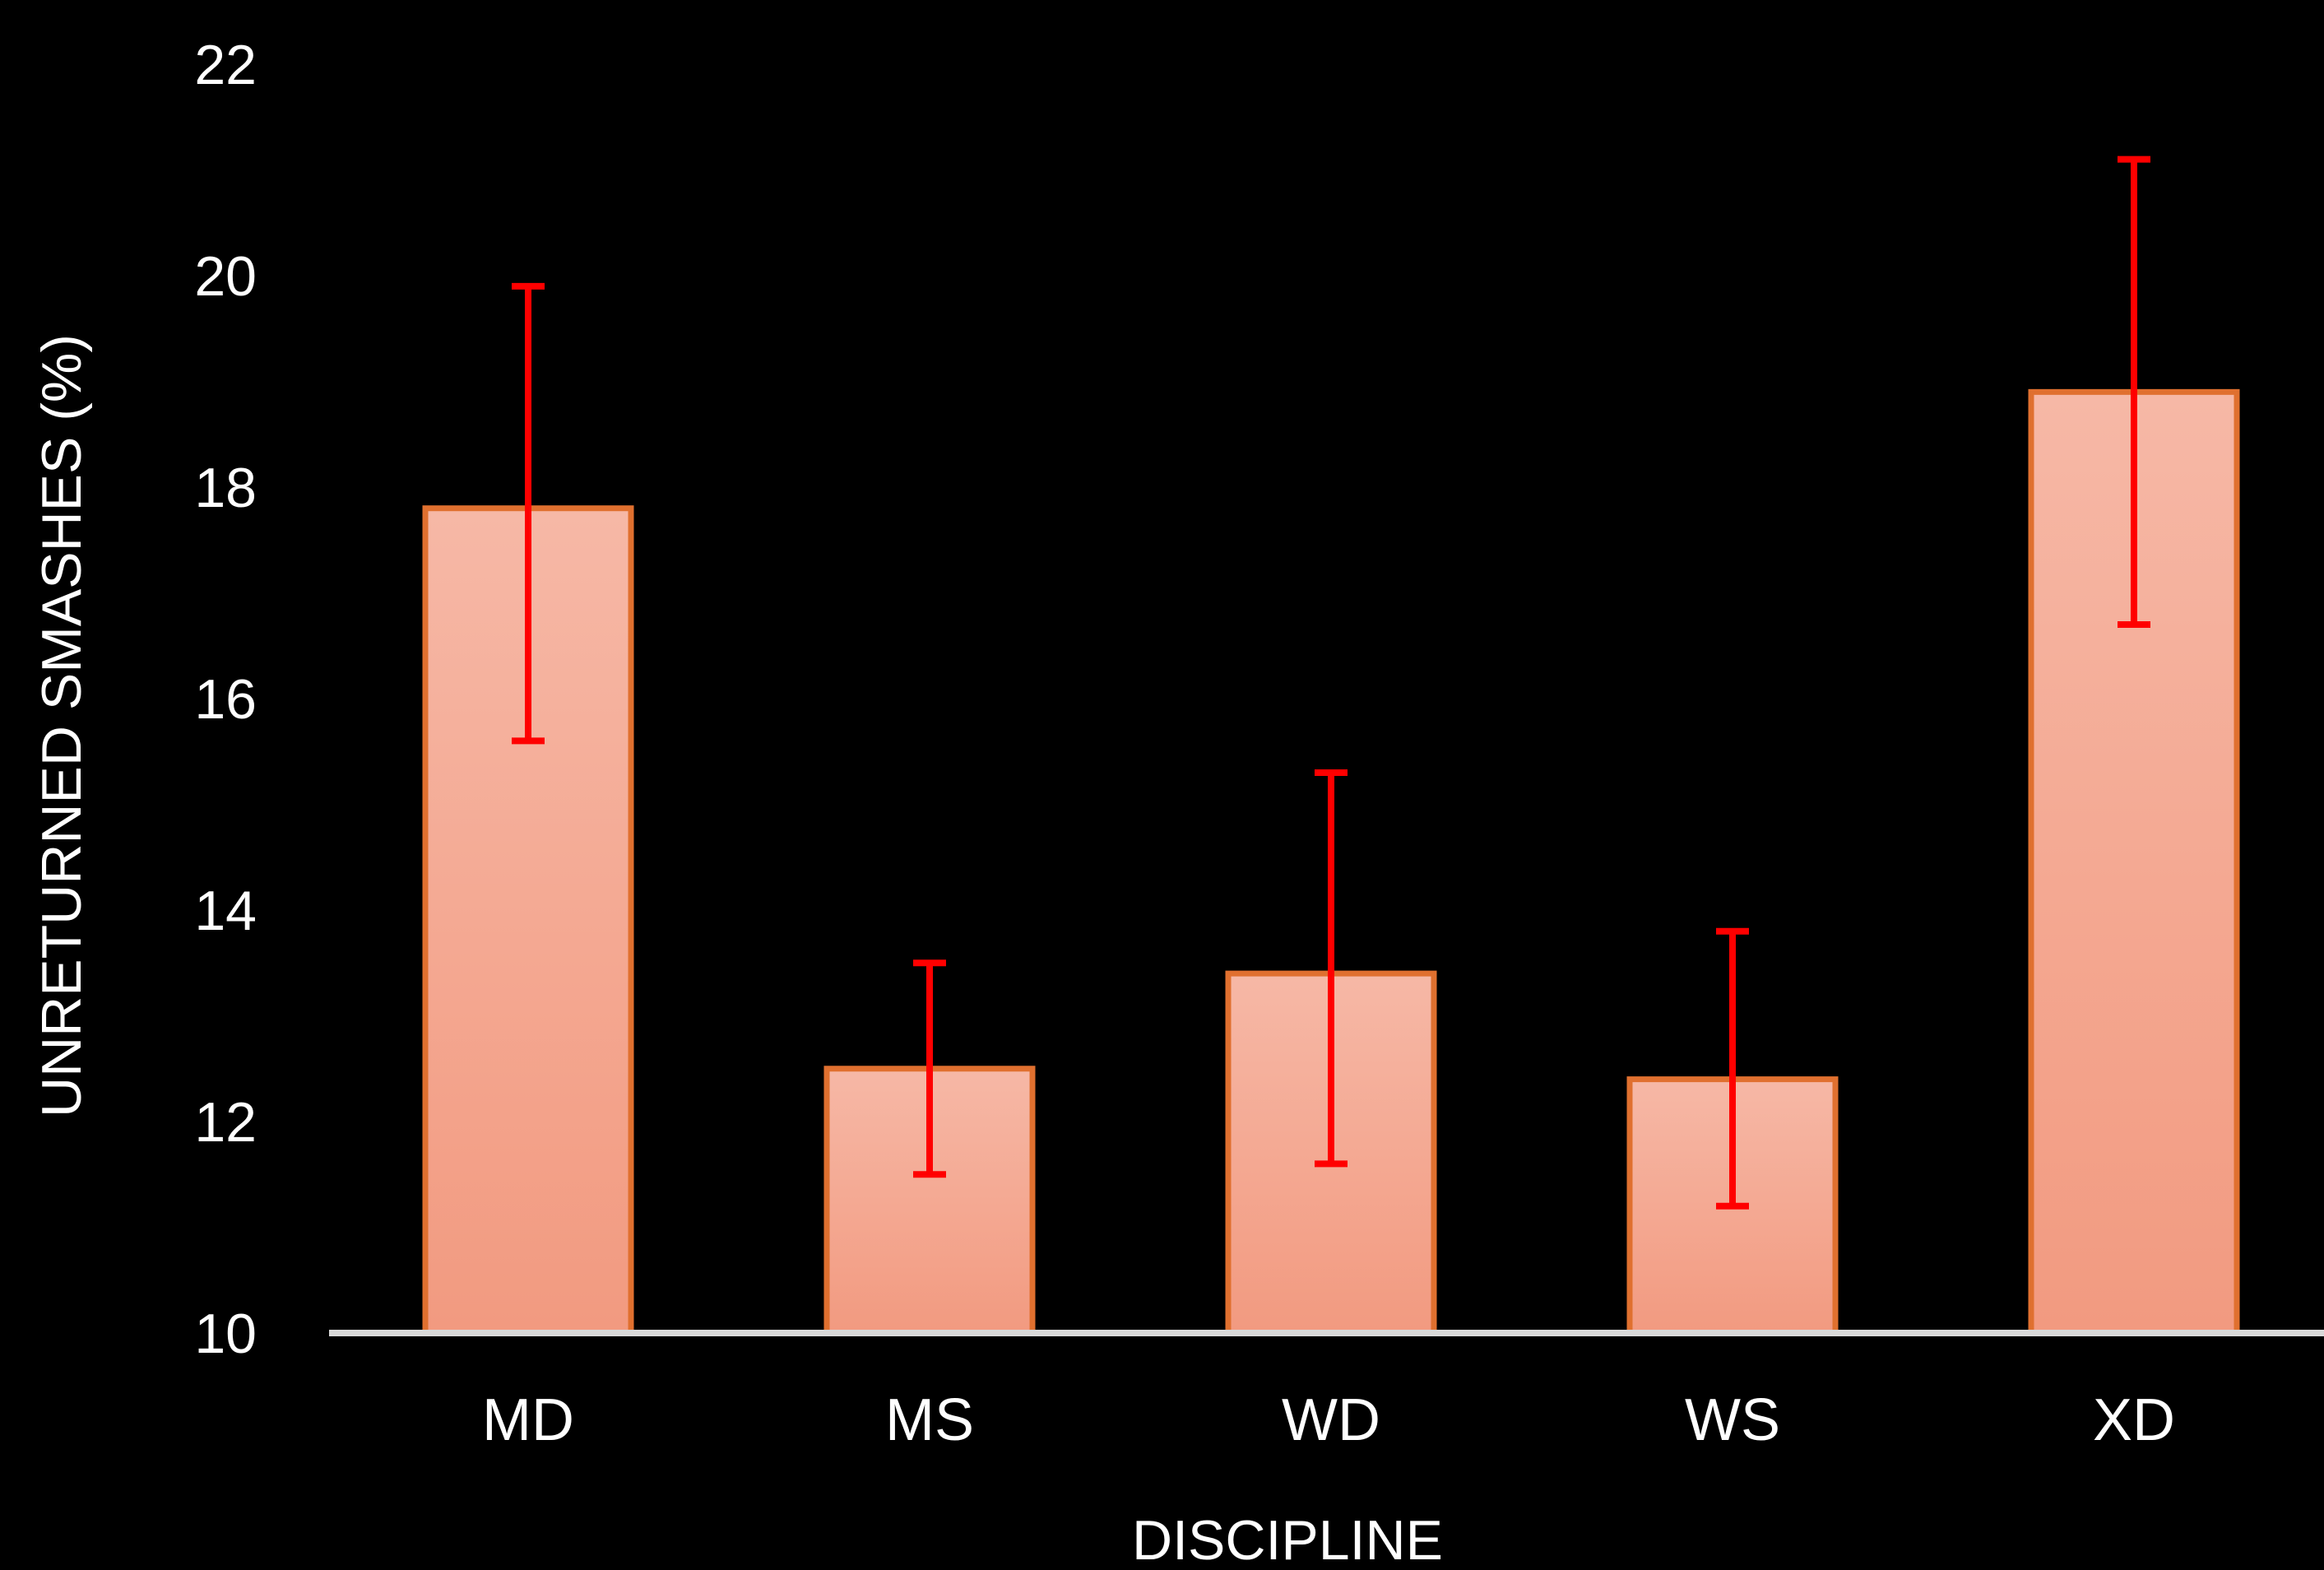 This screenshot has height=1570, width=2324. Describe the element at coordinates (226, 911) in the screenshot. I see `y-tick-label: 14` at that location.